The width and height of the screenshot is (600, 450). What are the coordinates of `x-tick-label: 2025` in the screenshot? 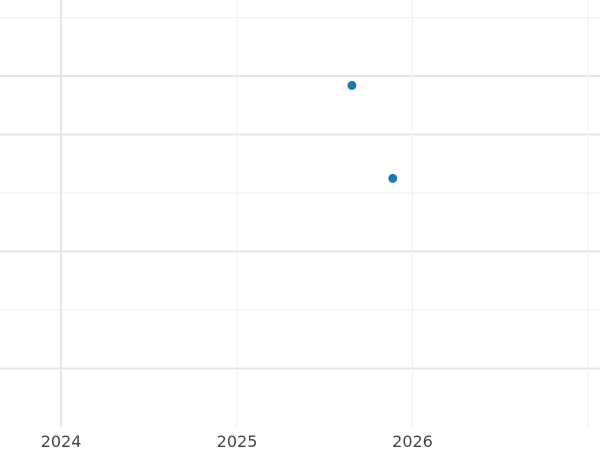 It's located at (237, 441).